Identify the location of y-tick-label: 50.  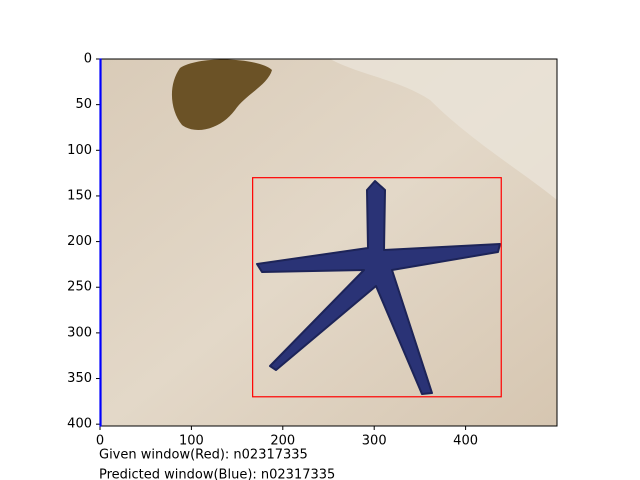
(83, 104).